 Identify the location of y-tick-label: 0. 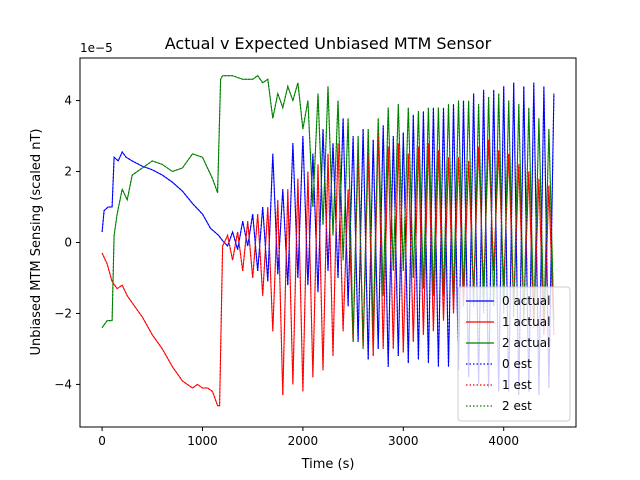
(68, 243).